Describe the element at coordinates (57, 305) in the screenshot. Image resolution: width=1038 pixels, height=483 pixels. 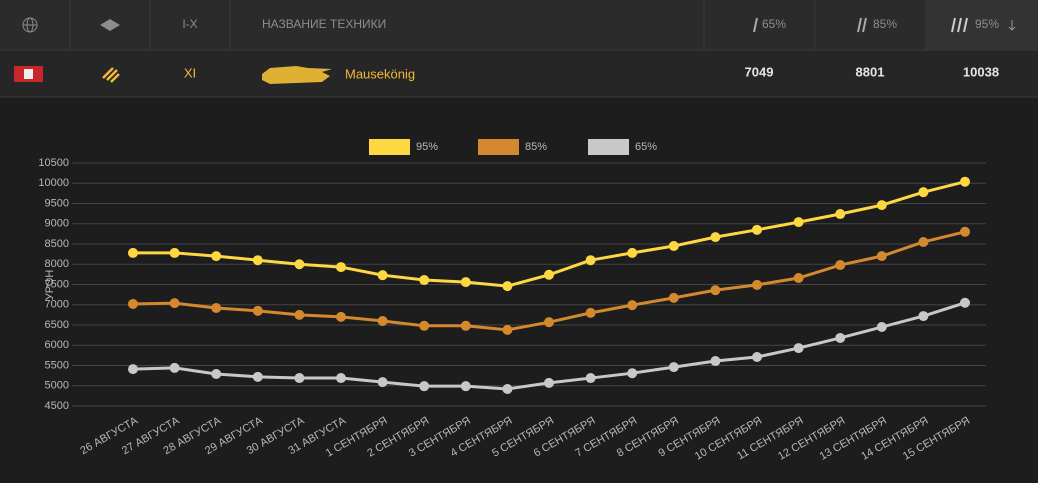
I see `y-tick-label: 7000` at that location.